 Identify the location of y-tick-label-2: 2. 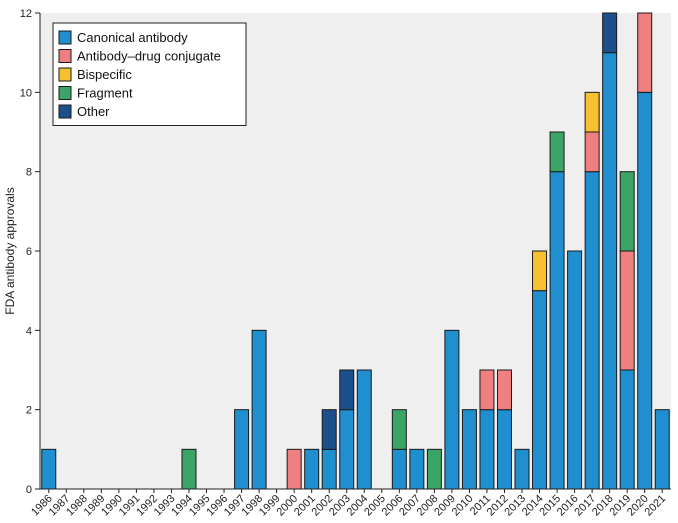
(29, 411).